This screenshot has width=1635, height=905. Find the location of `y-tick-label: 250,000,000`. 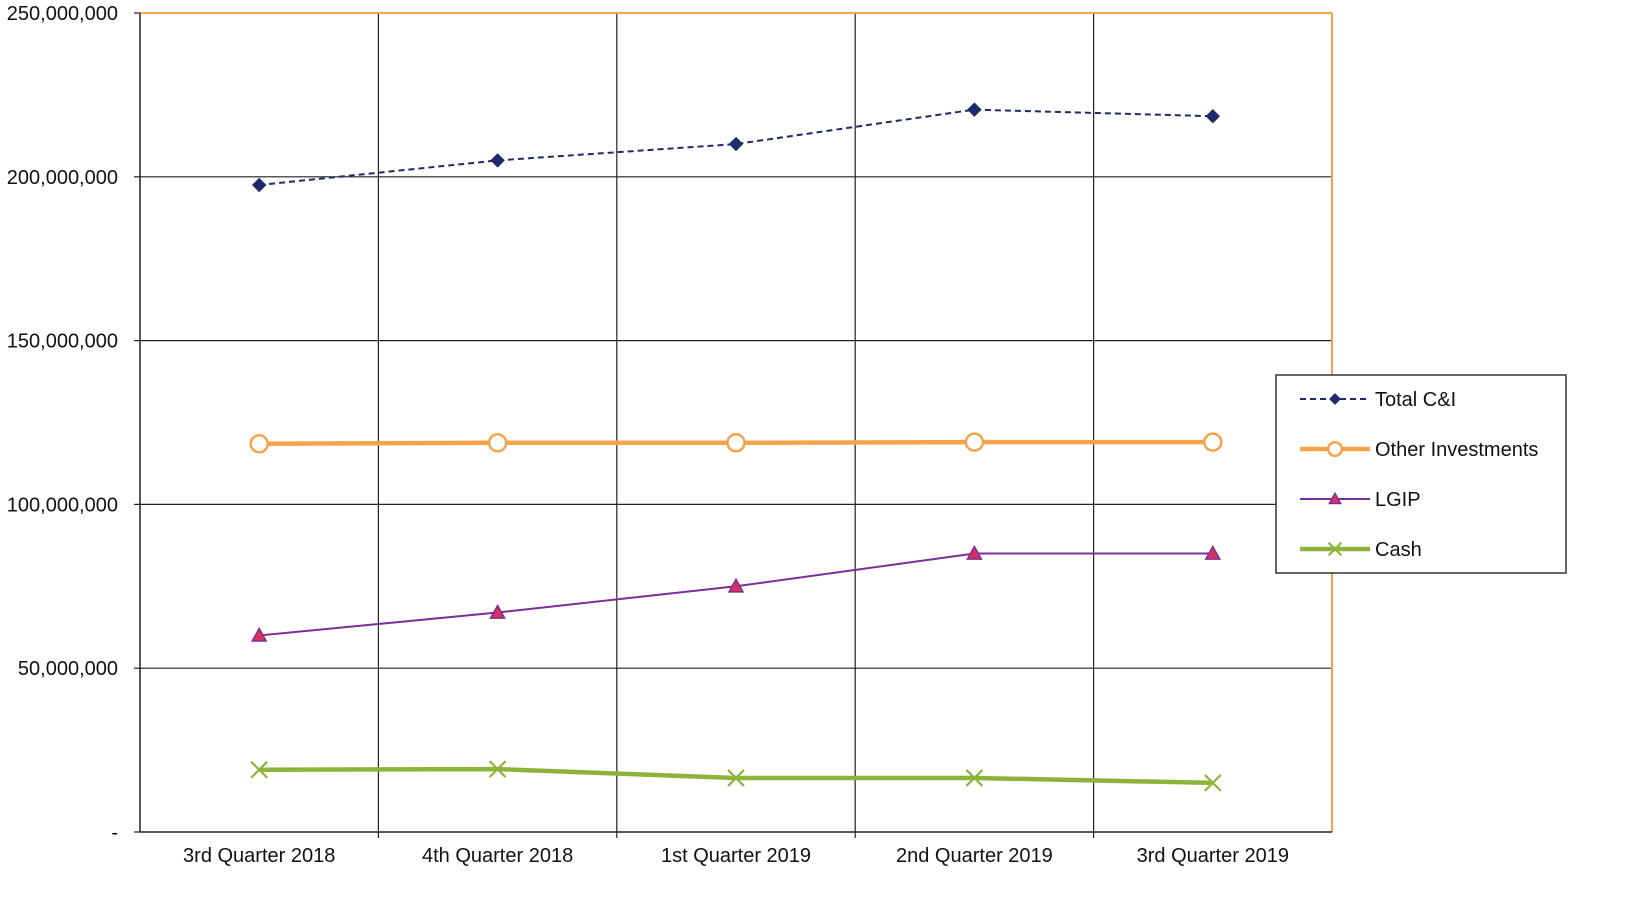

y-tick-label: 250,000,000 is located at coordinates (62, 14).